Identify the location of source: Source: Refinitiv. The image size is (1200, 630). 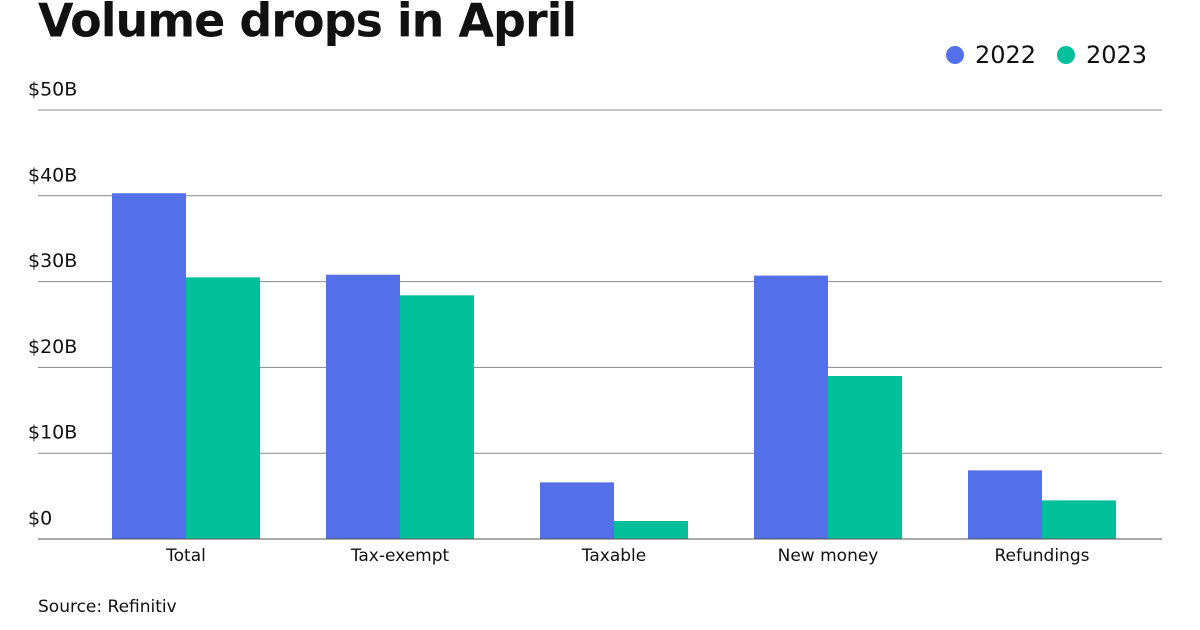
(107, 607).